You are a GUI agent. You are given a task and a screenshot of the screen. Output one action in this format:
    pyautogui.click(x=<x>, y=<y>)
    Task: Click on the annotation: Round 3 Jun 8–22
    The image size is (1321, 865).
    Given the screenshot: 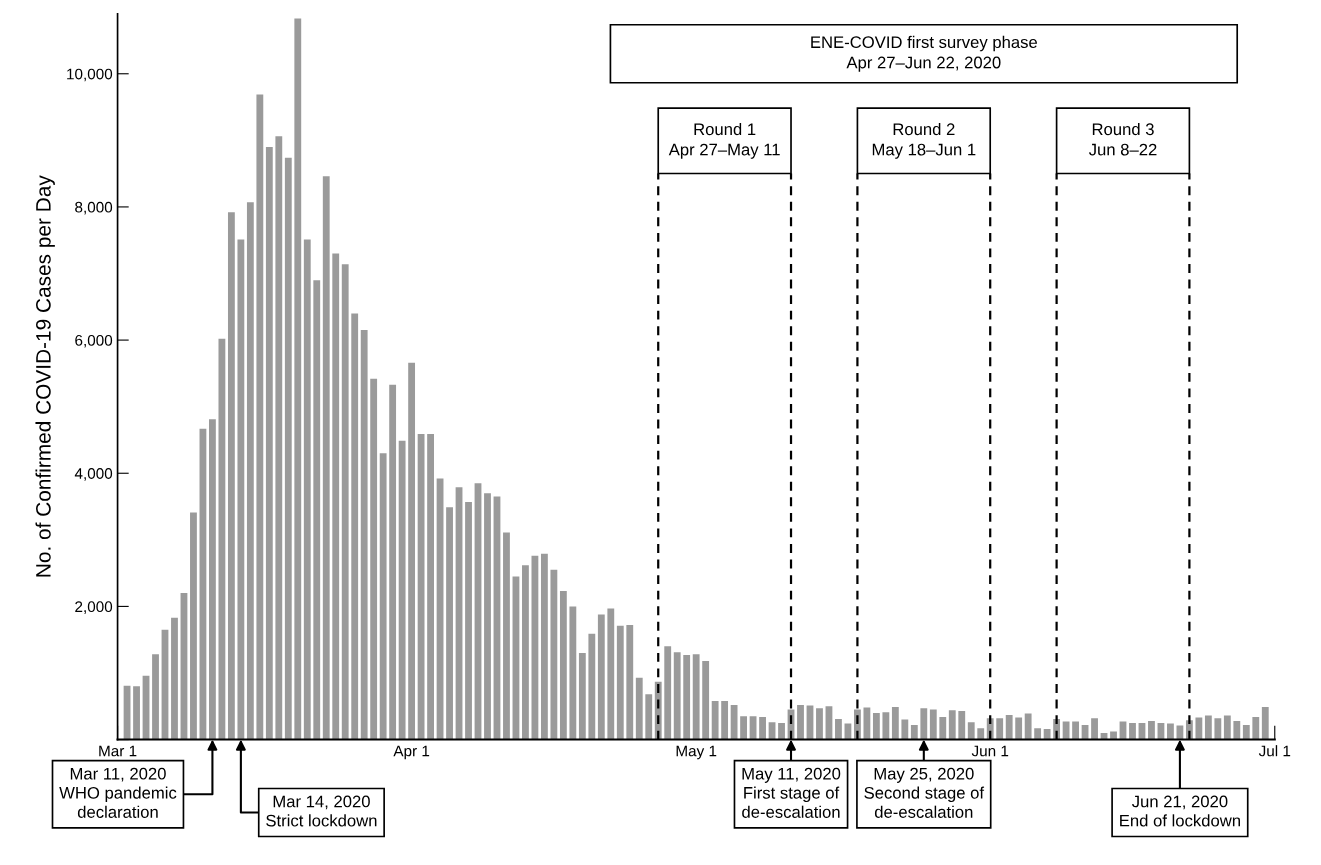 What is the action you would take?
    pyautogui.click(x=1122, y=139)
    